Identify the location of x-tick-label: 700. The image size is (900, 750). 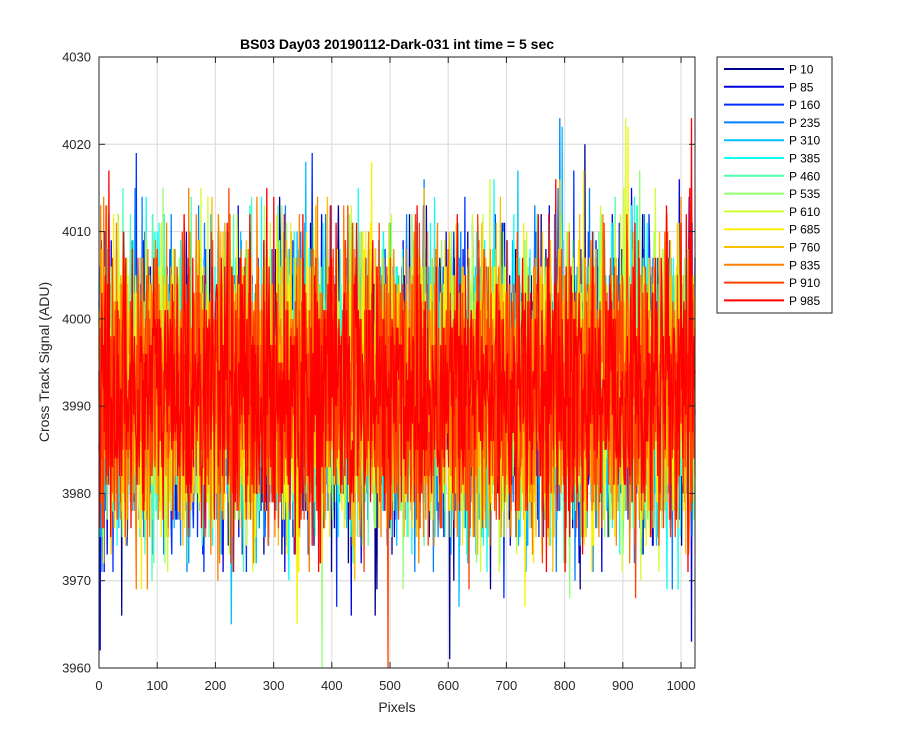
(507, 685).